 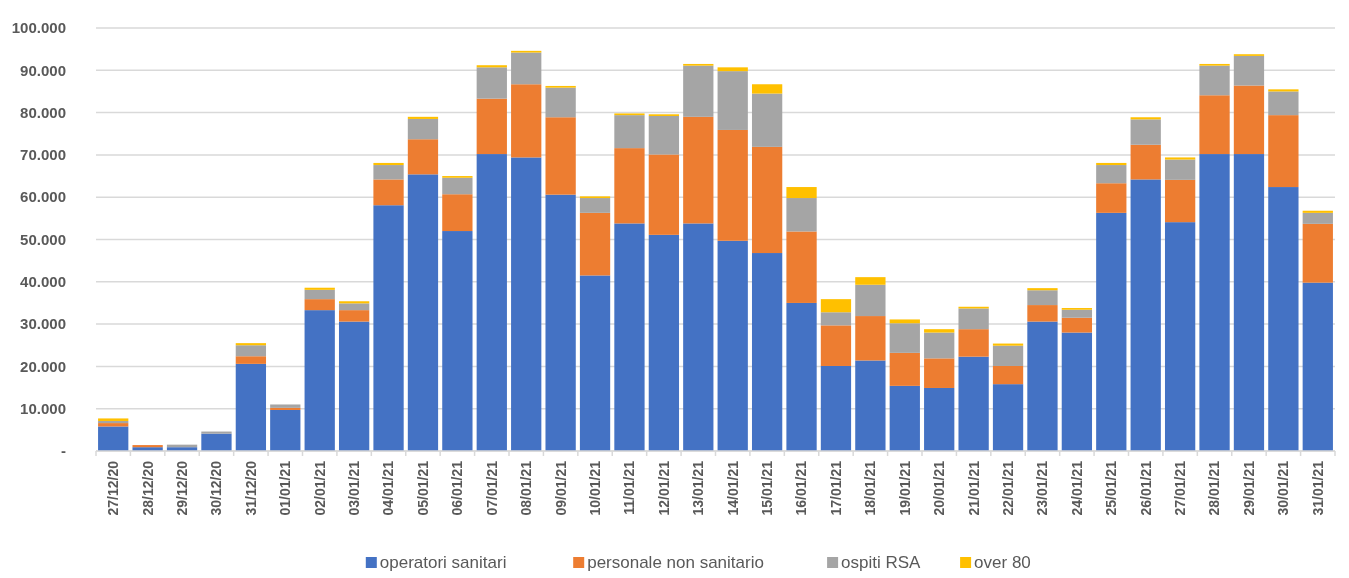 I want to click on x-tick-label: 28/12/20, so click(x=147, y=488).